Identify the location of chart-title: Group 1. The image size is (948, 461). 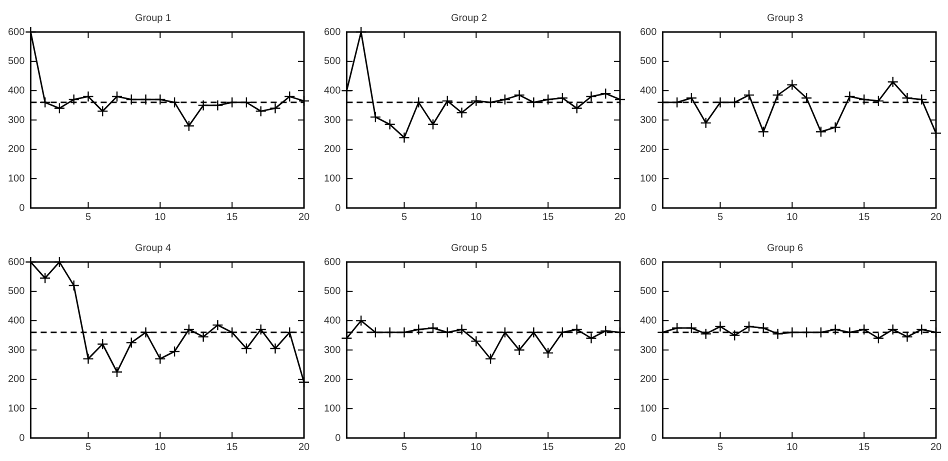
(153, 18).